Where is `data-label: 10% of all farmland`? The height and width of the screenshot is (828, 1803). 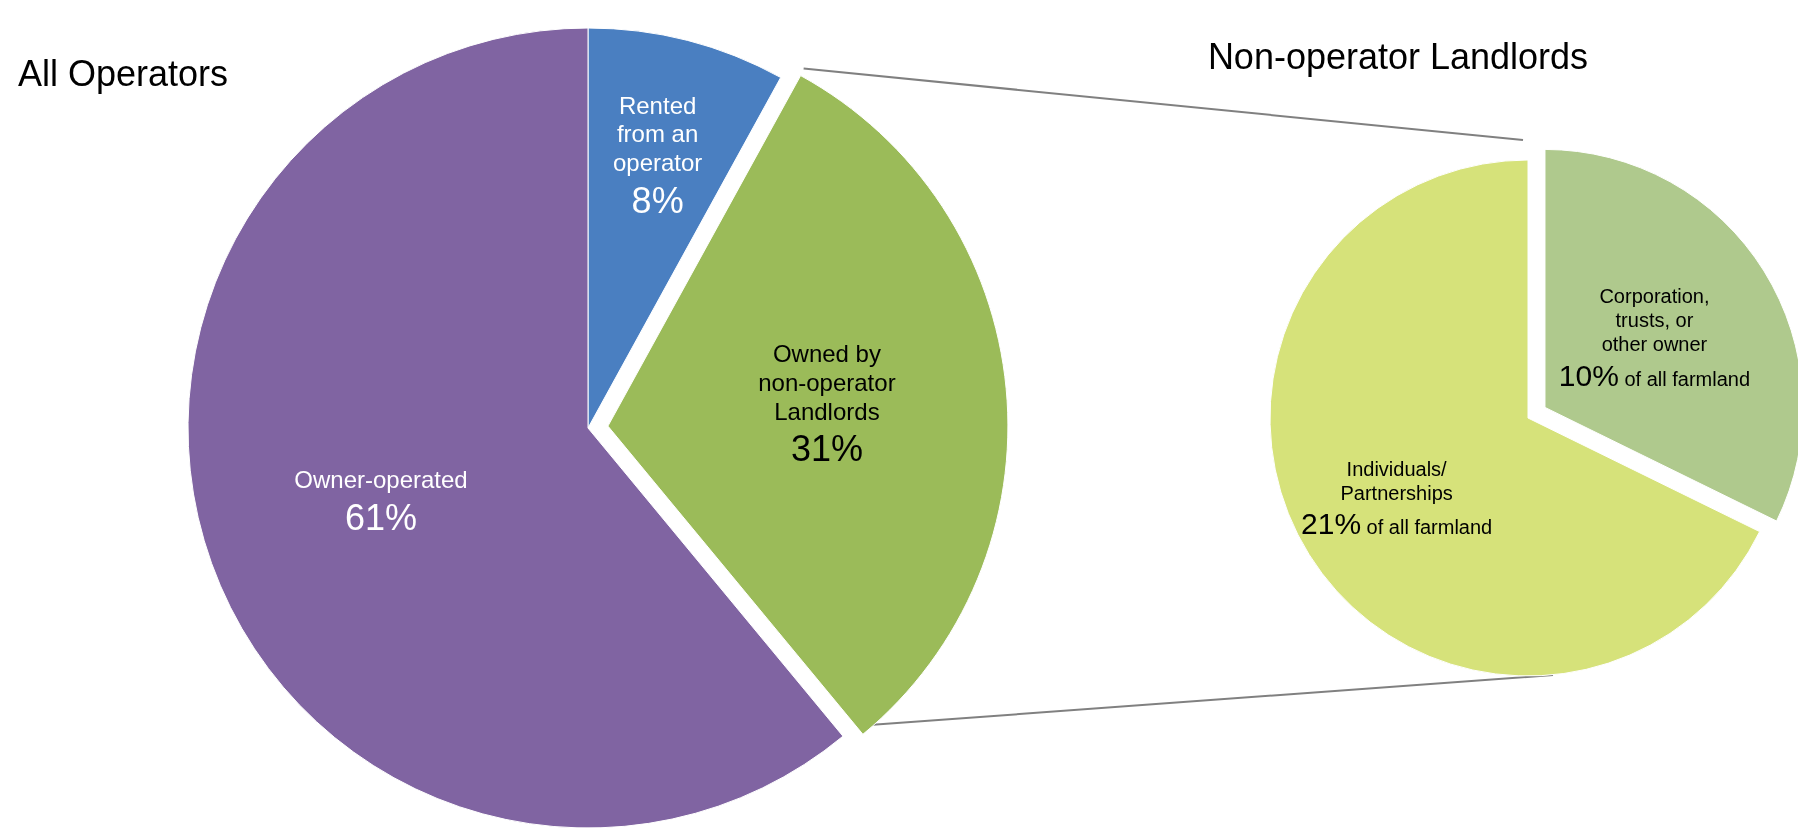 data-label: 10% of all farmland is located at coordinates (1654, 375).